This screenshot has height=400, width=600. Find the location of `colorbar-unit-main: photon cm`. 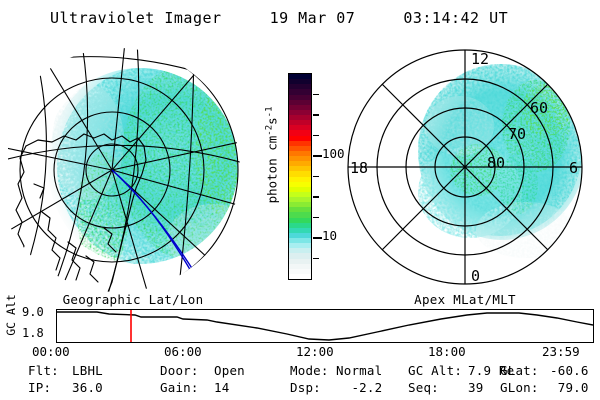

colorbar-unit-main: photon cm is located at coordinates (272, 169).